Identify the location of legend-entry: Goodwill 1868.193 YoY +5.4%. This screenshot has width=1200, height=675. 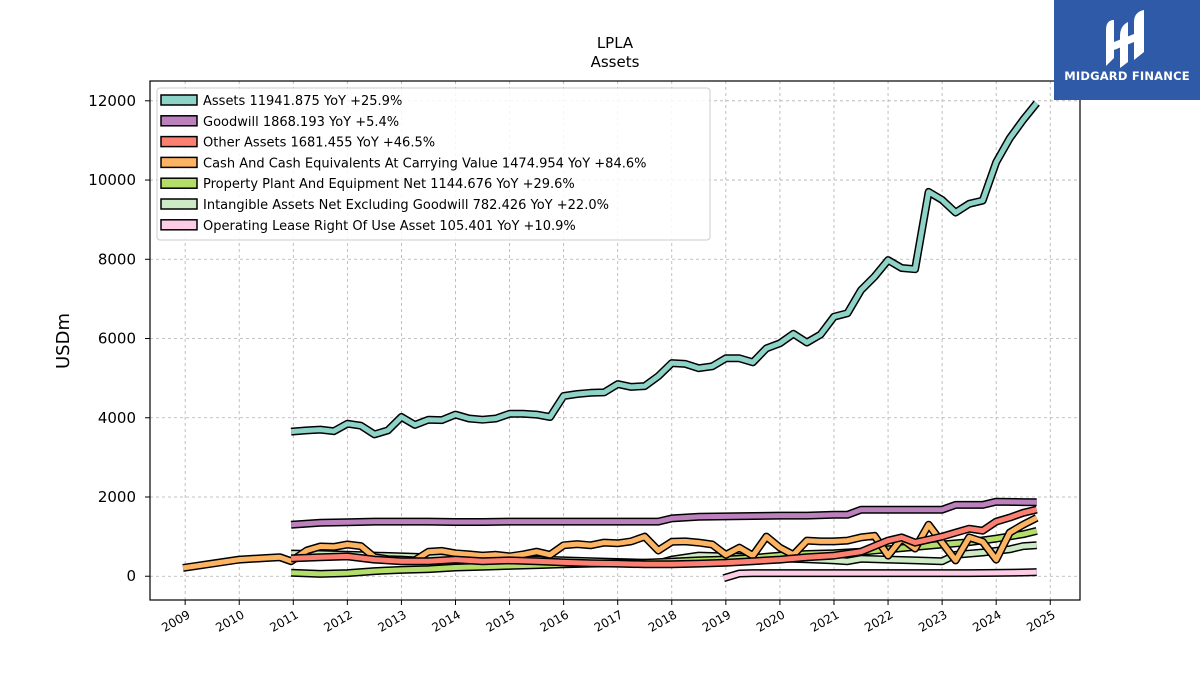
(301, 122).